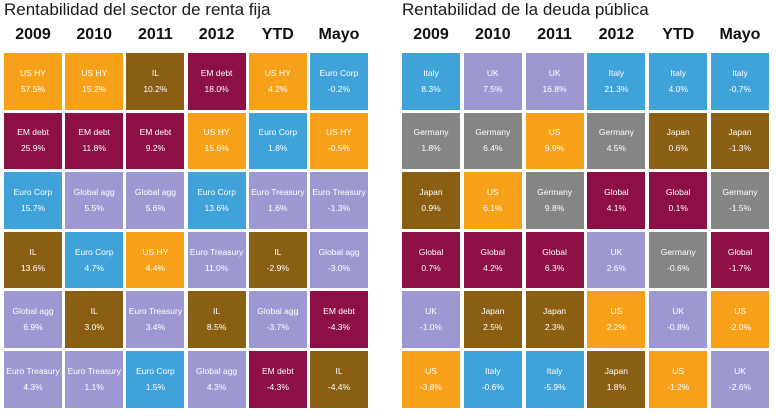 The width and height of the screenshot is (776, 420). I want to click on cell-value: 15.6%, so click(216, 148).